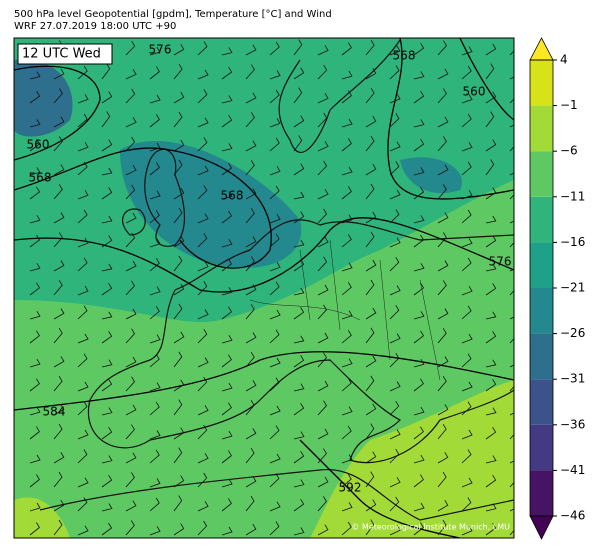  I want to click on contour-label: 592, so click(350, 488).